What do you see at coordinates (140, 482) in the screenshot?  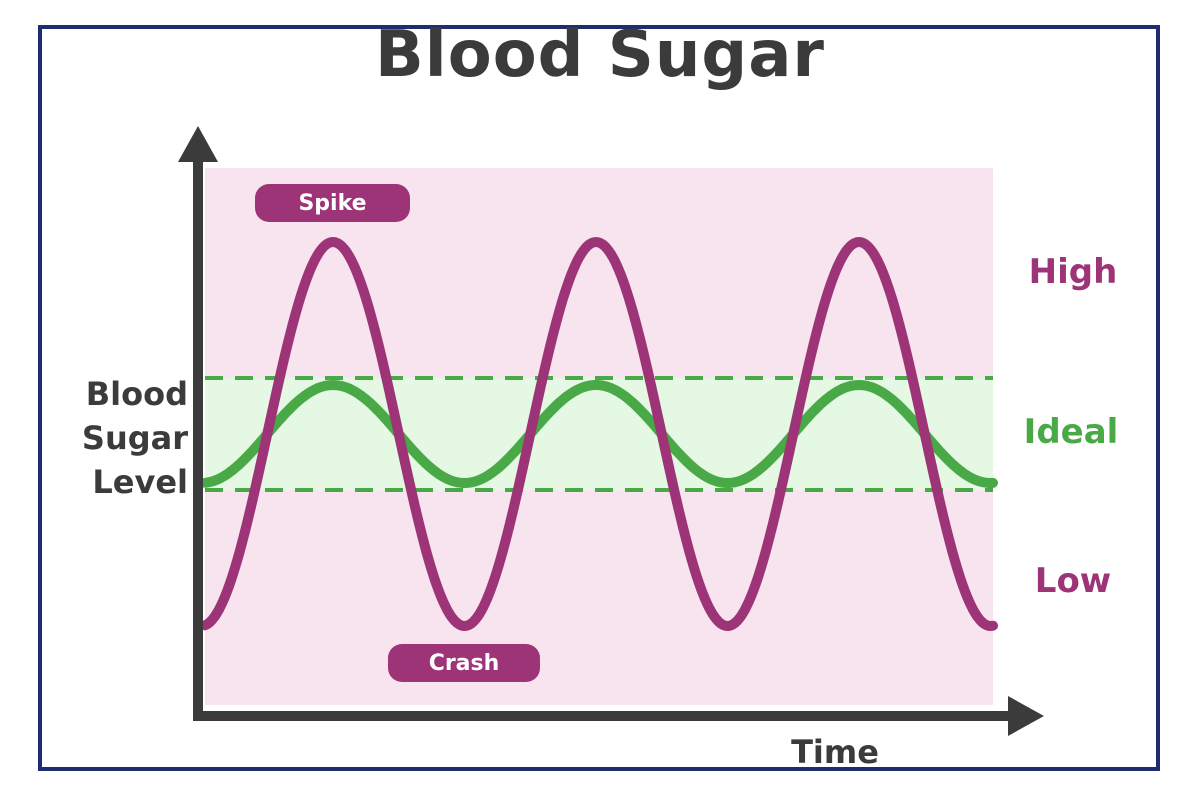 I see `y-axis-label-line-3: Level` at bounding box center [140, 482].